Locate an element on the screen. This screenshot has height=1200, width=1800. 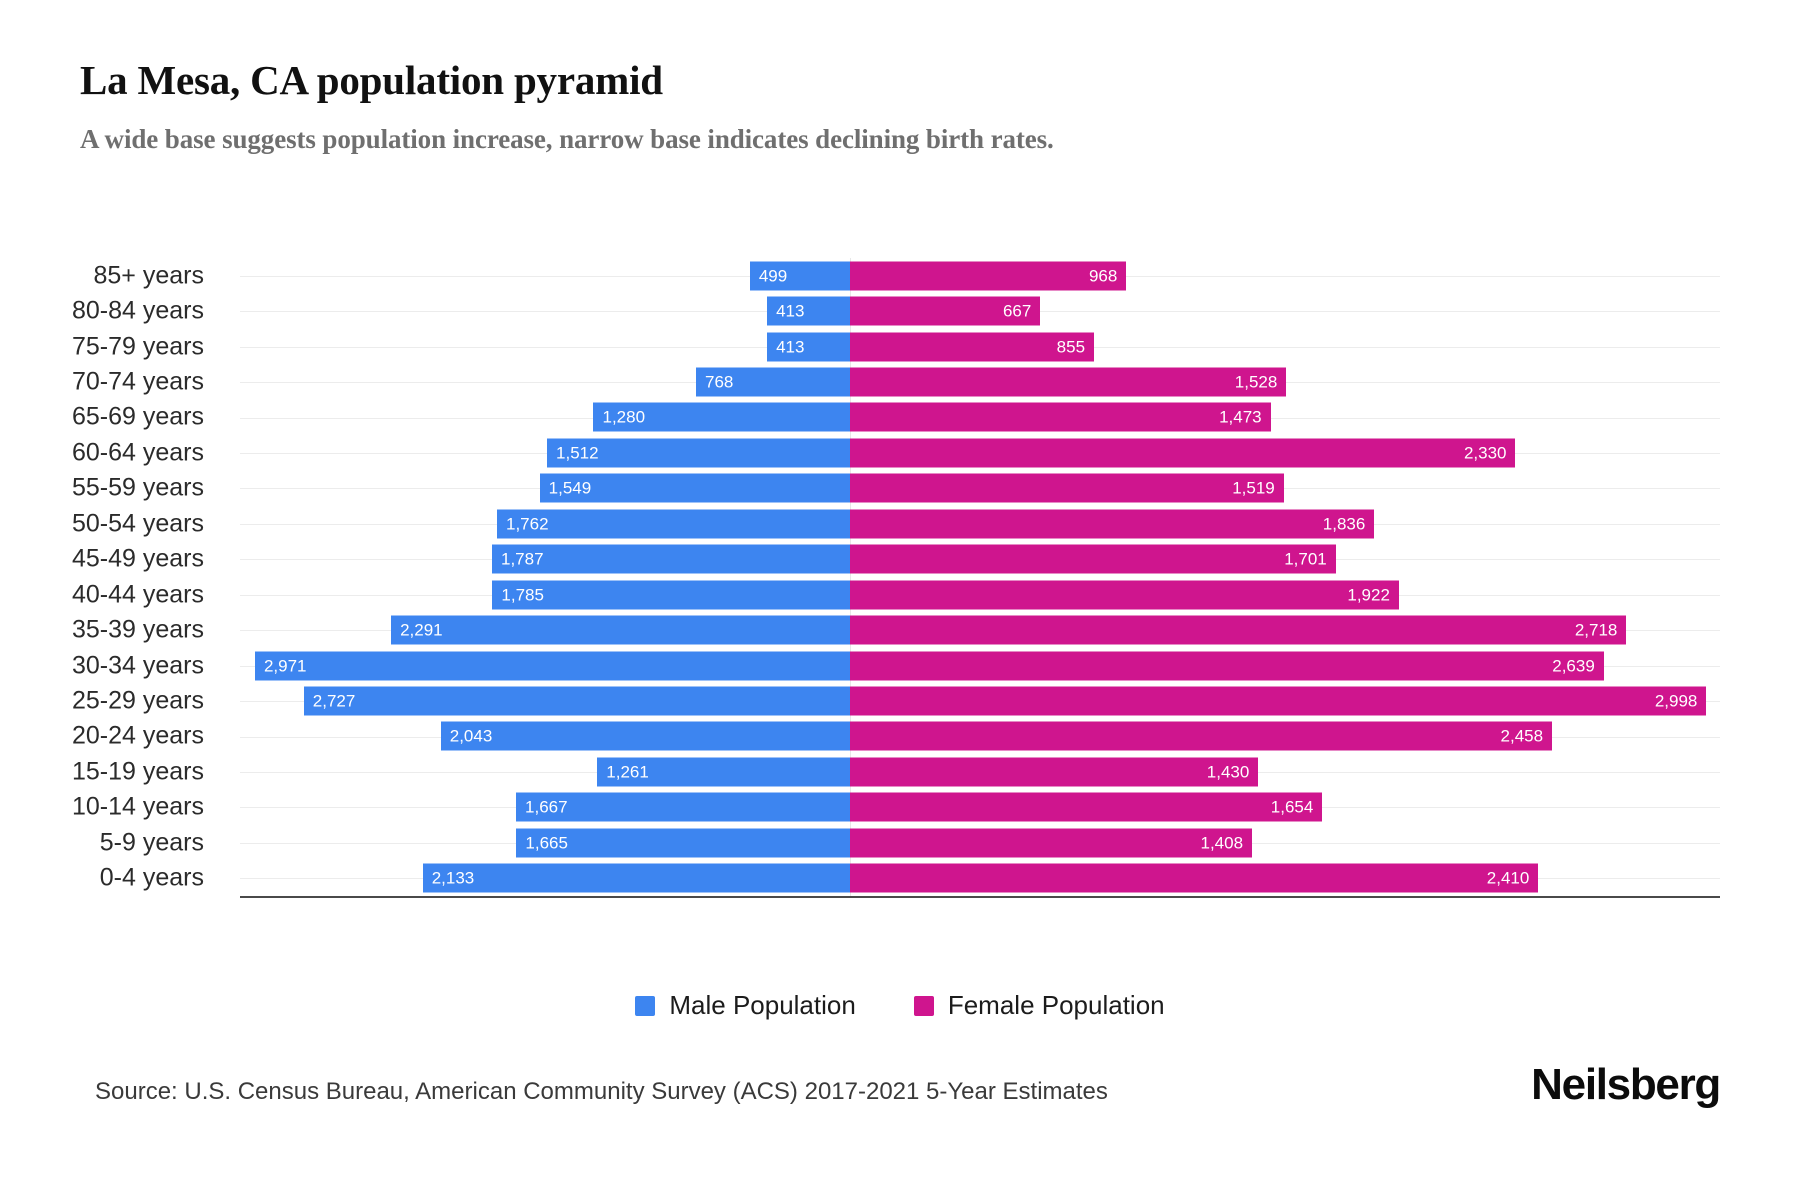
age-group-label: 55-59 years is located at coordinates (137, 487).